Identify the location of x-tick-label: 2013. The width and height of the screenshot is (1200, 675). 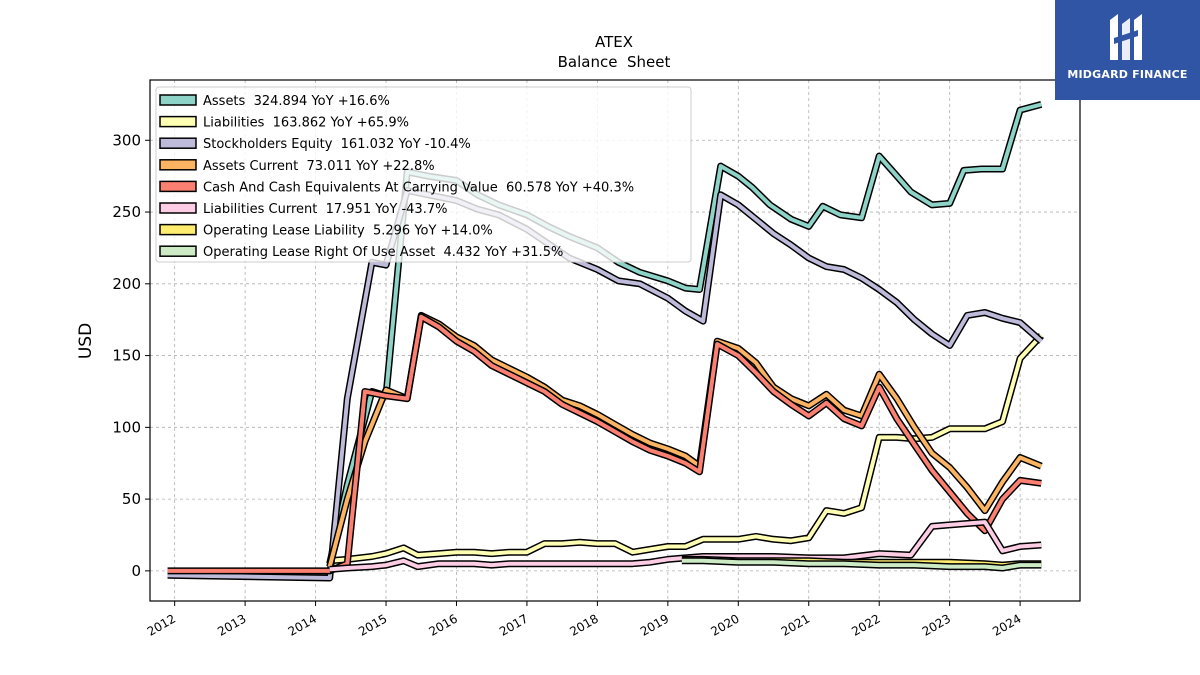
(231, 624).